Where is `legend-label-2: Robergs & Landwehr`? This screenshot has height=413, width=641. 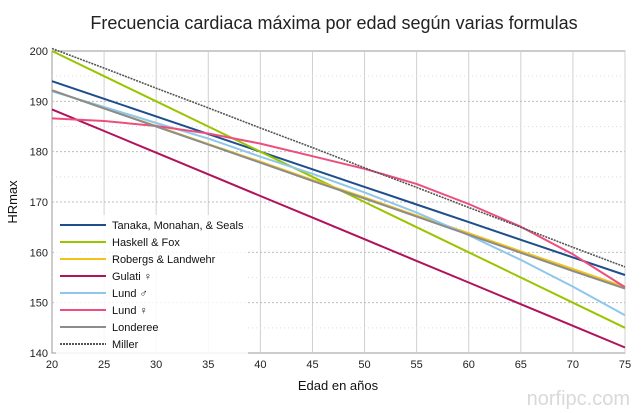 legend-label-2: Robergs & Landwehr is located at coordinates (164, 260).